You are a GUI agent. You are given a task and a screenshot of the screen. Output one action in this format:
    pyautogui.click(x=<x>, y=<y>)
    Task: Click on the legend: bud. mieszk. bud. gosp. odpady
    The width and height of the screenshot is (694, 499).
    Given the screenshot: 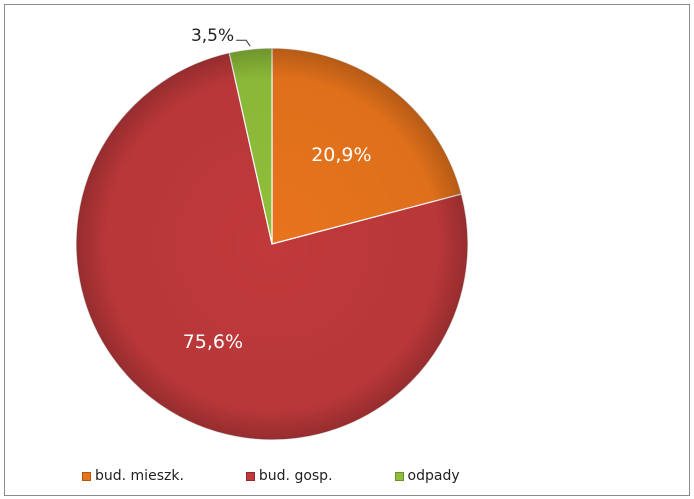 What is the action you would take?
    pyautogui.click(x=302, y=476)
    